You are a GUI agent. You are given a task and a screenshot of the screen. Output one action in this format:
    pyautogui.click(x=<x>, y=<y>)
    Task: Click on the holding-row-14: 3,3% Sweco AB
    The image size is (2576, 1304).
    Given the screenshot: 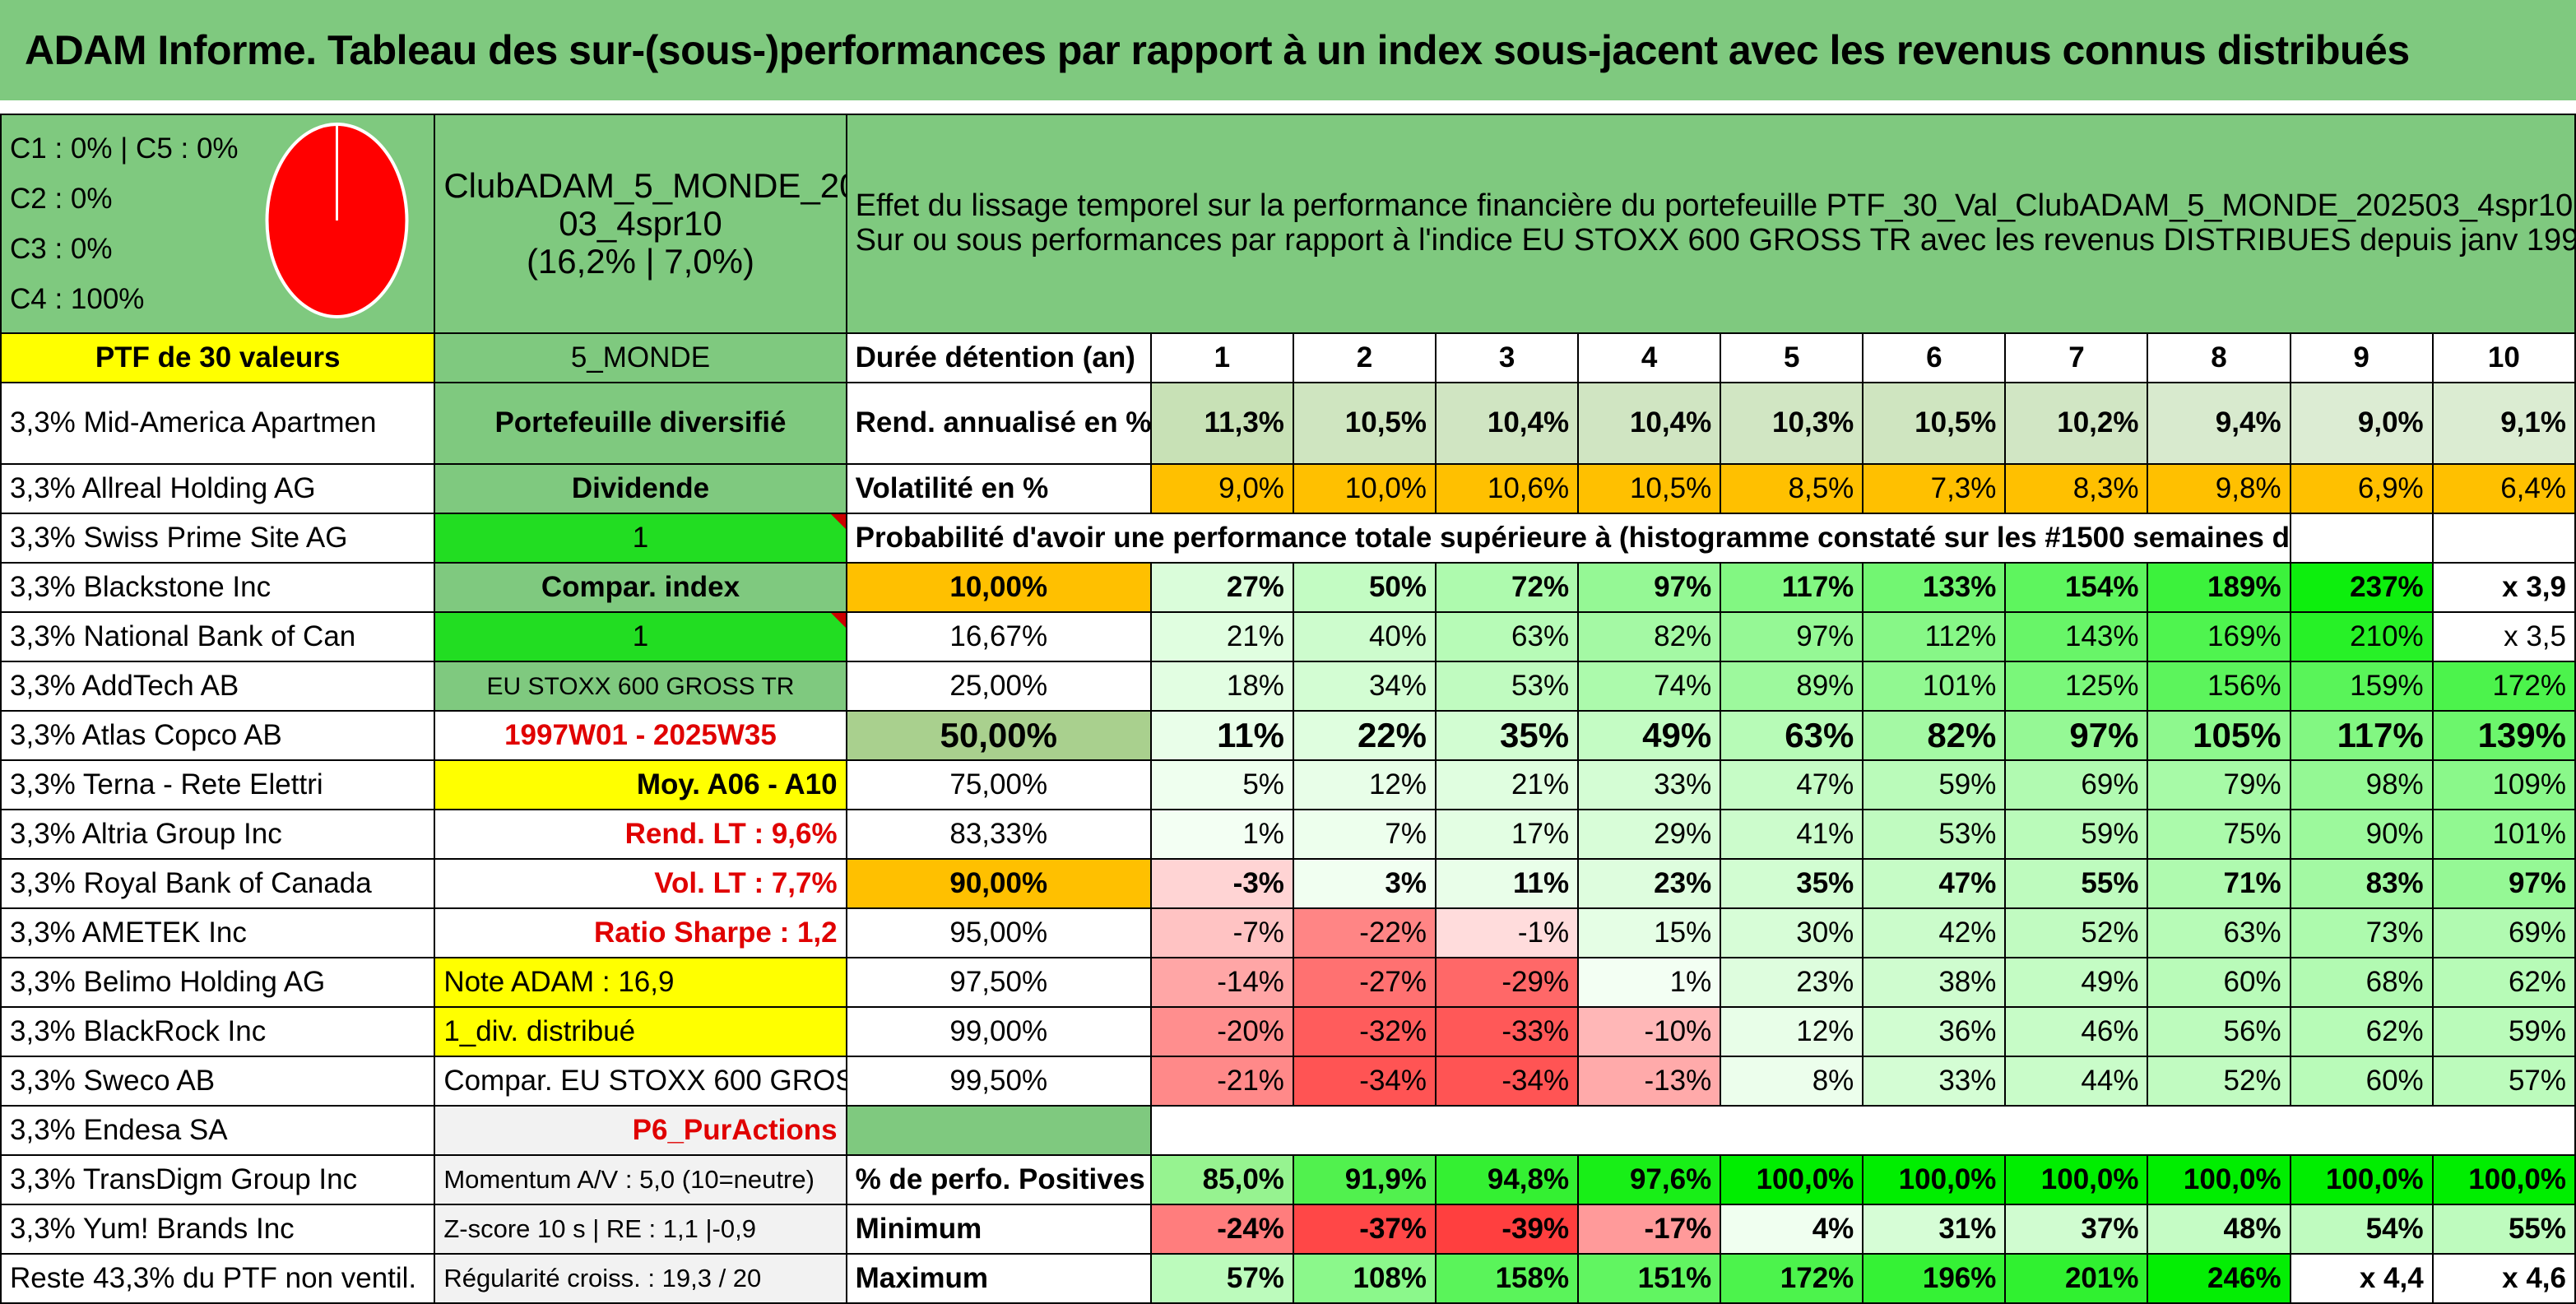 What is the action you would take?
    pyautogui.click(x=218, y=1081)
    